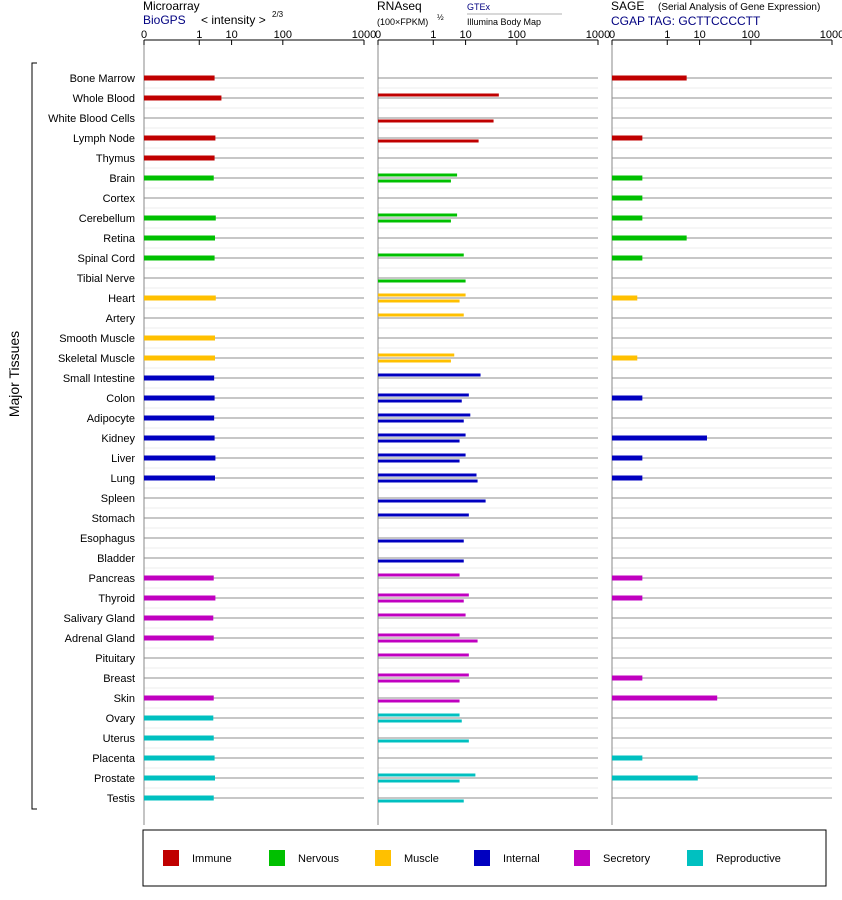 The image size is (842, 900). I want to click on microarray-source: BioGPS, so click(164, 20).